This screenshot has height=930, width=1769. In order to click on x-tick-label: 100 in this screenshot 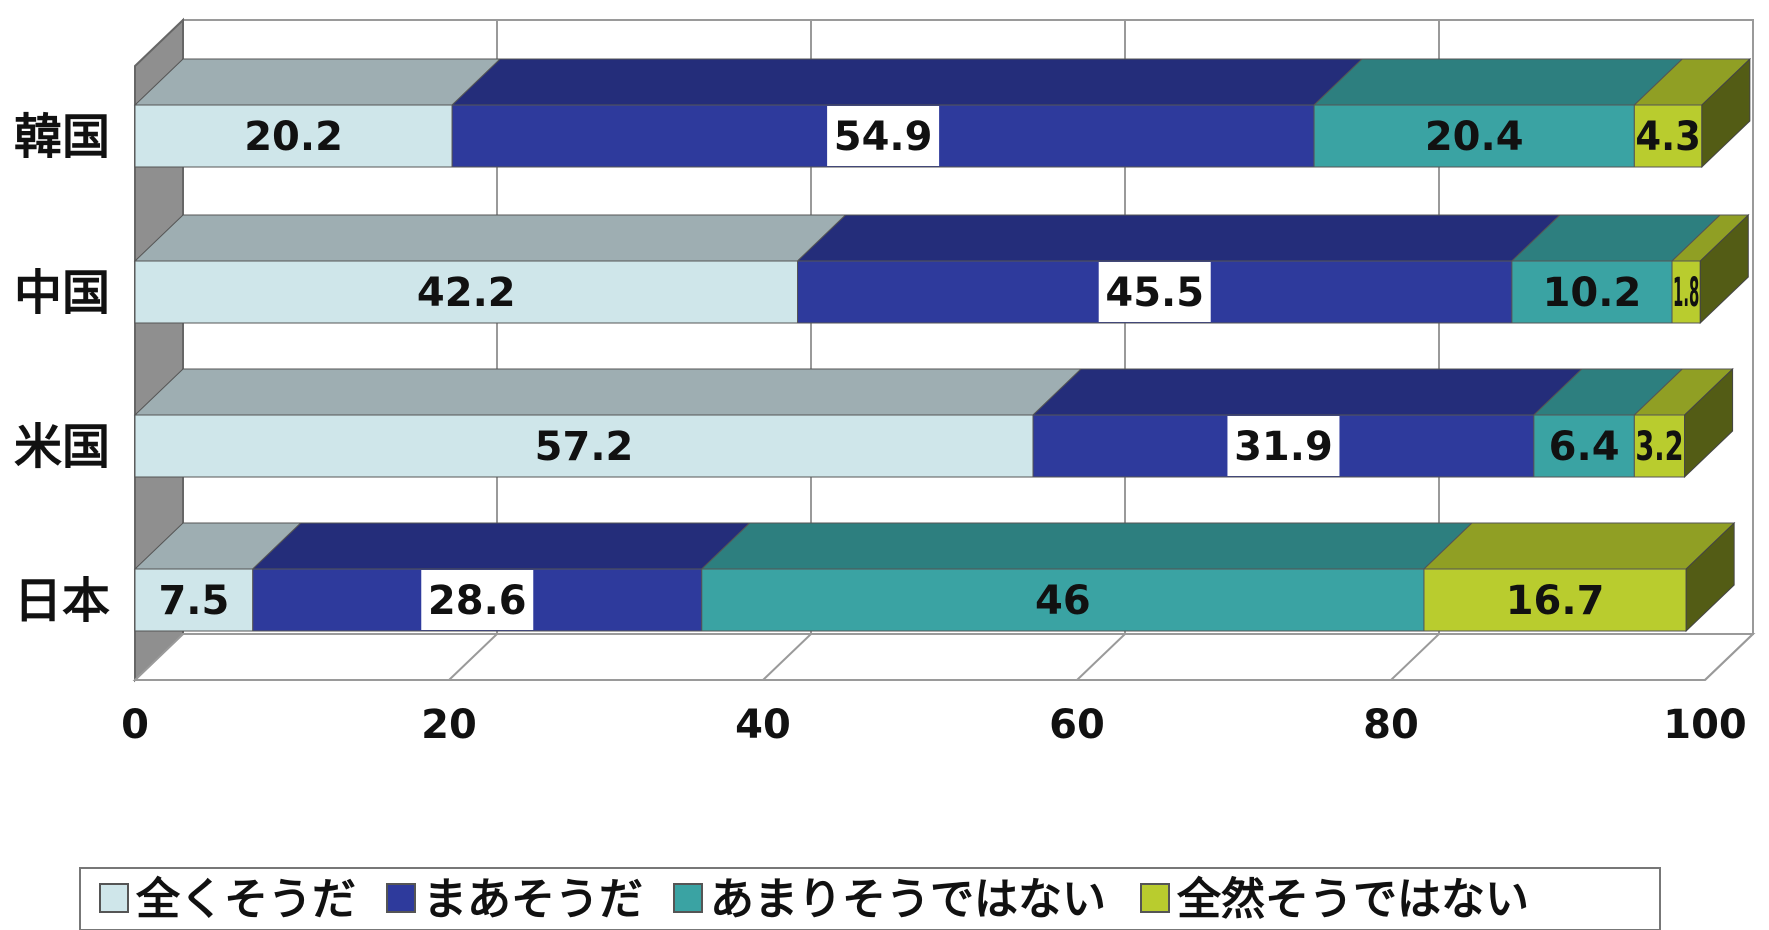, I will do `click(1705, 725)`.